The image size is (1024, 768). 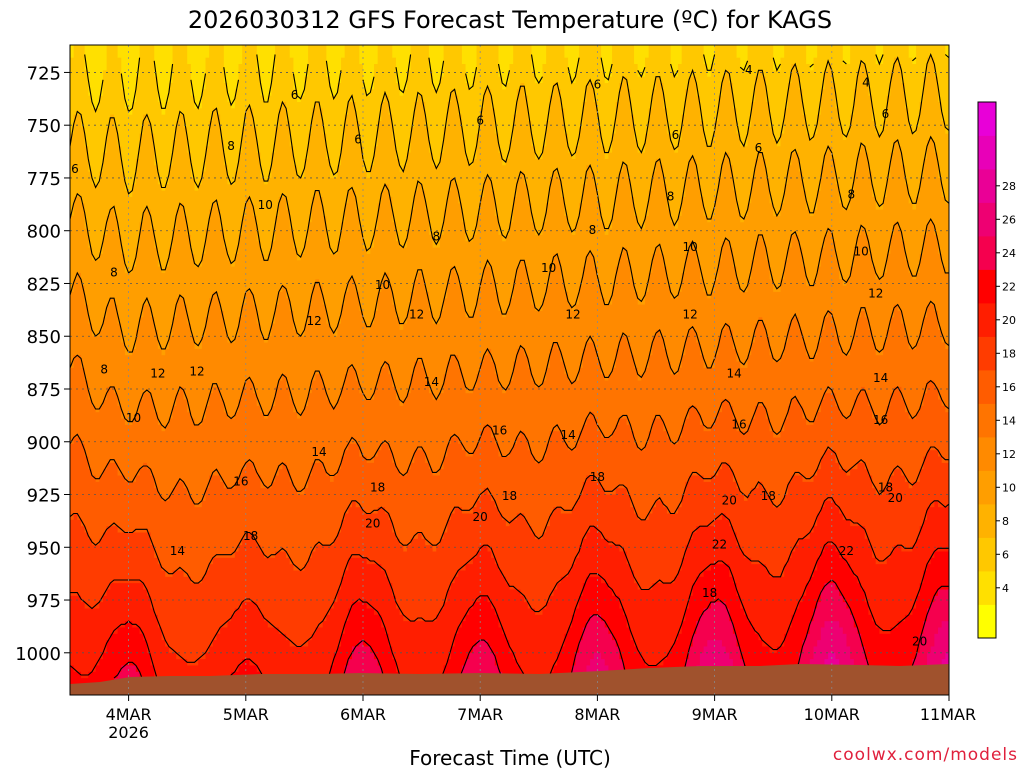 I want to click on contour-label: 12, so click(x=196, y=372).